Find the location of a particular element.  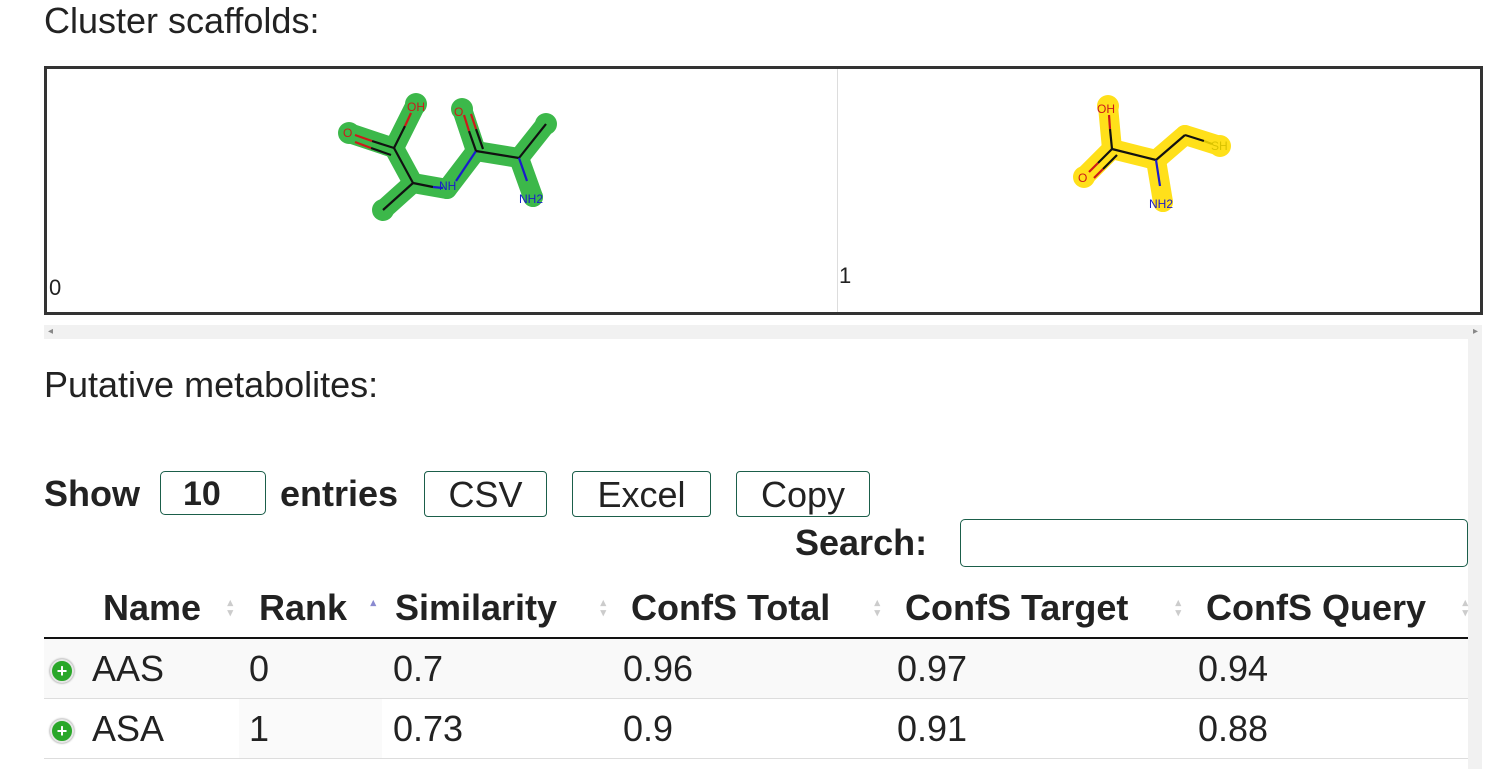

csv-button: CSV is located at coordinates (485, 494).